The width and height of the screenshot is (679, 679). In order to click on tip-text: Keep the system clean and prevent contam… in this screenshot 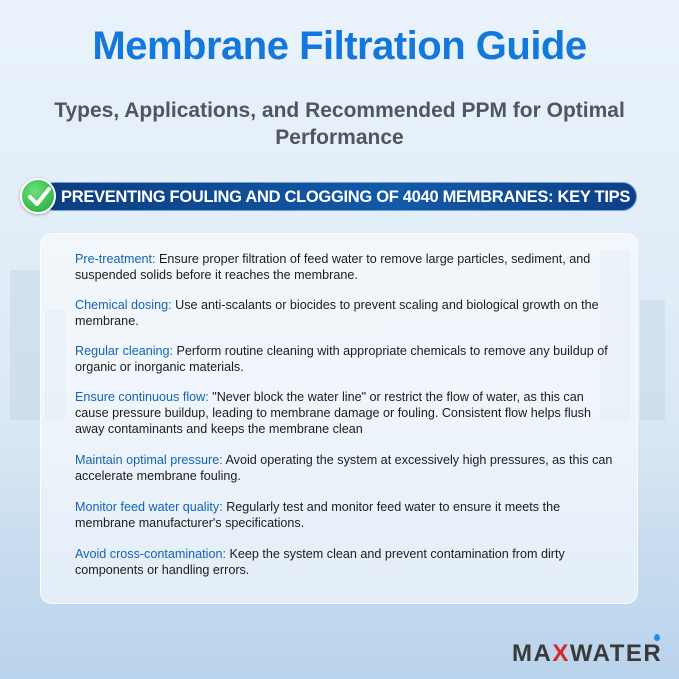, I will do `click(320, 562)`.